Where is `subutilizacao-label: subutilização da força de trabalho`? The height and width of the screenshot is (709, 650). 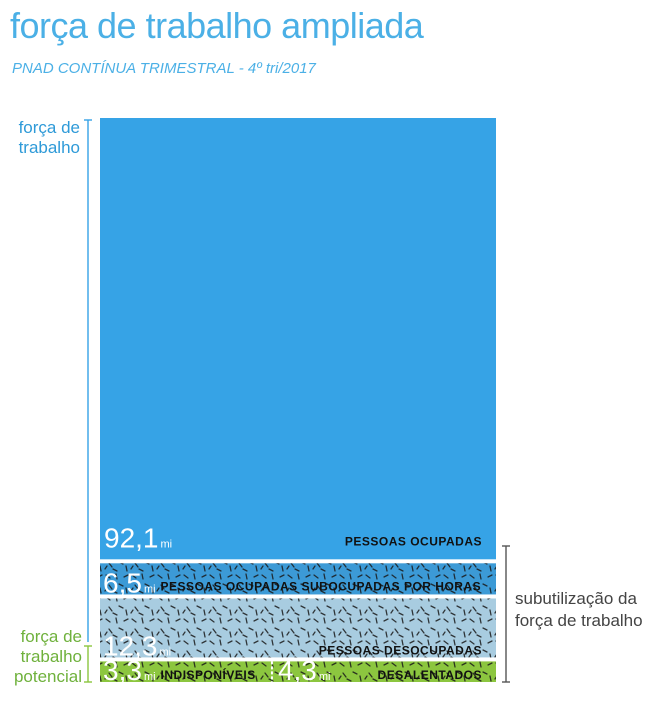
subutilizacao-label: subutilização da força de trabalho is located at coordinates (581, 610).